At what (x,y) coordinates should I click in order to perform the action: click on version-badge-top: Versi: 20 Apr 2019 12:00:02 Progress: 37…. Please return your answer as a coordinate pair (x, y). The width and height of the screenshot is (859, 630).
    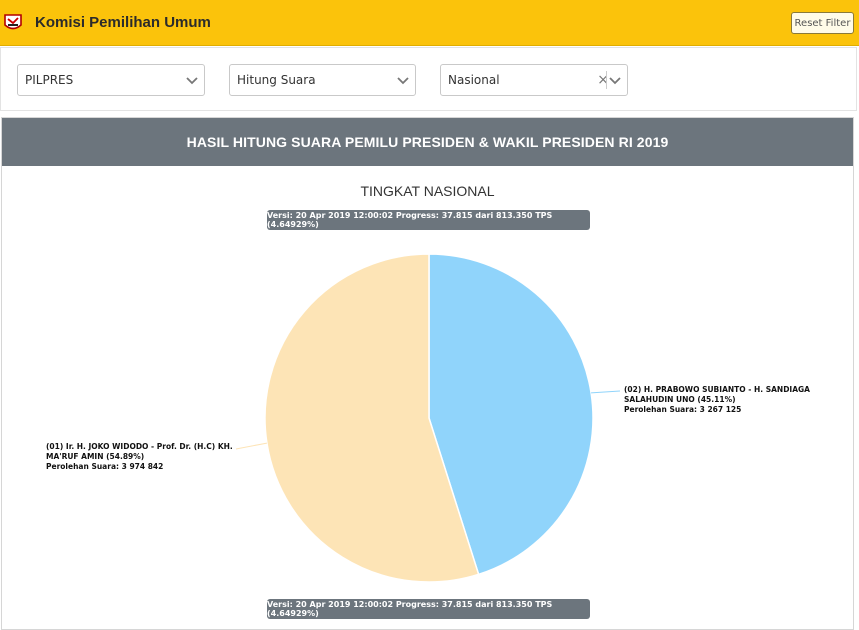
    Looking at the image, I should click on (428, 220).